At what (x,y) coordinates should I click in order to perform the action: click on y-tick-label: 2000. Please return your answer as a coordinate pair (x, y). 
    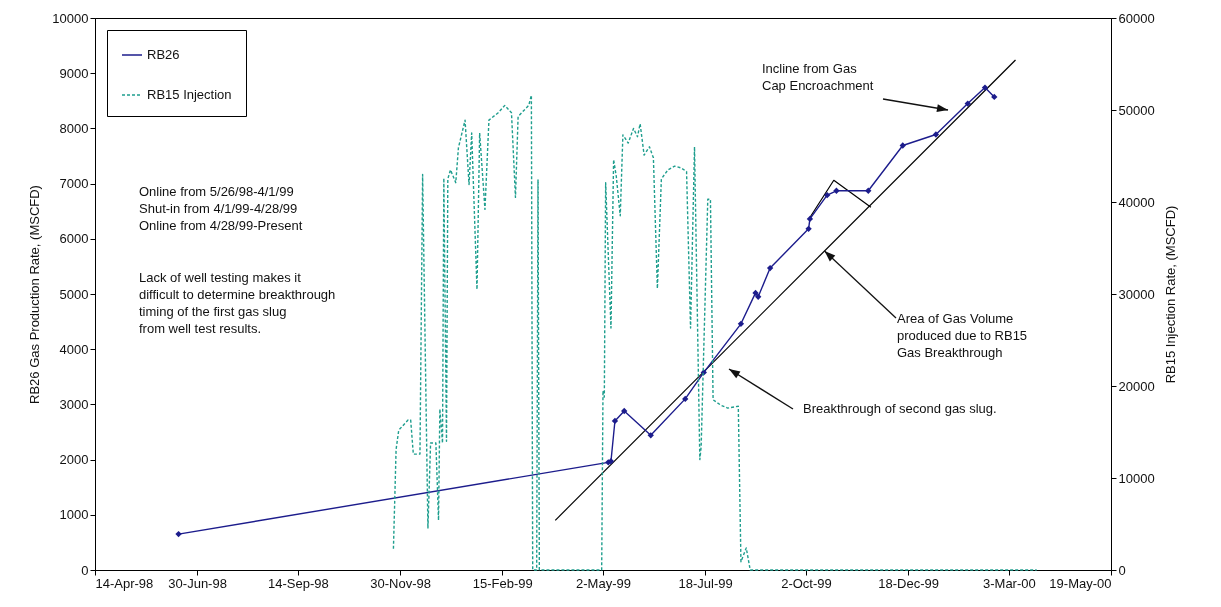
    Looking at the image, I should click on (74, 460).